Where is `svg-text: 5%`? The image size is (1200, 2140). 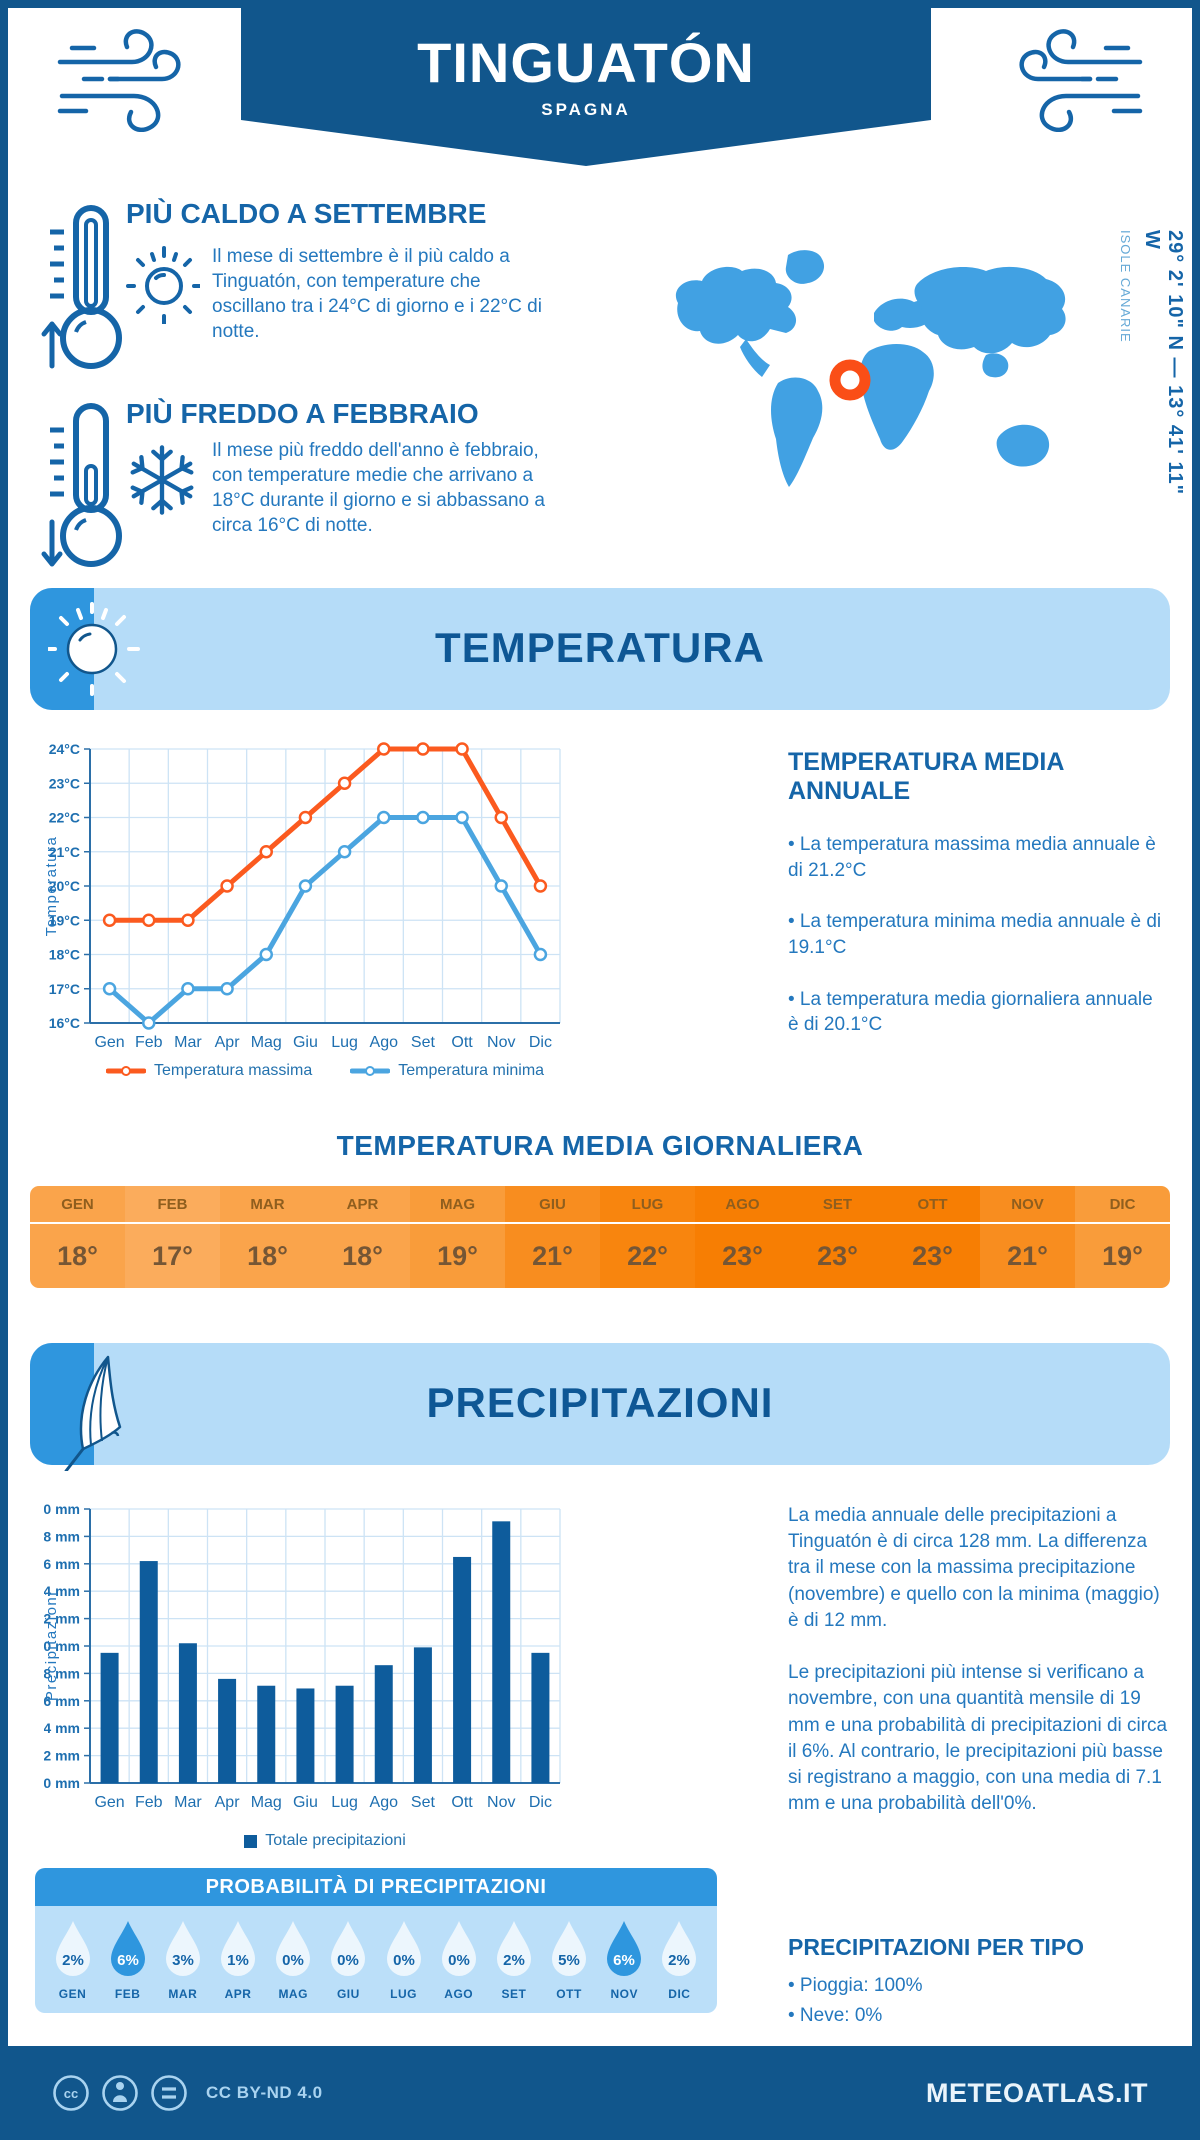
svg-text: 5% is located at coordinates (569, 1960).